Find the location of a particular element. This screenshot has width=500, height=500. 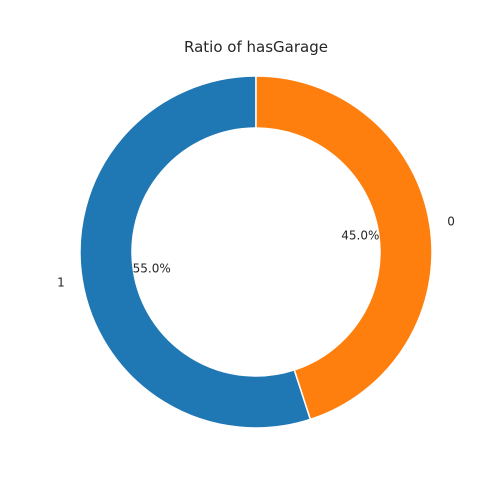

category-label-1: 1 is located at coordinates (61, 282).